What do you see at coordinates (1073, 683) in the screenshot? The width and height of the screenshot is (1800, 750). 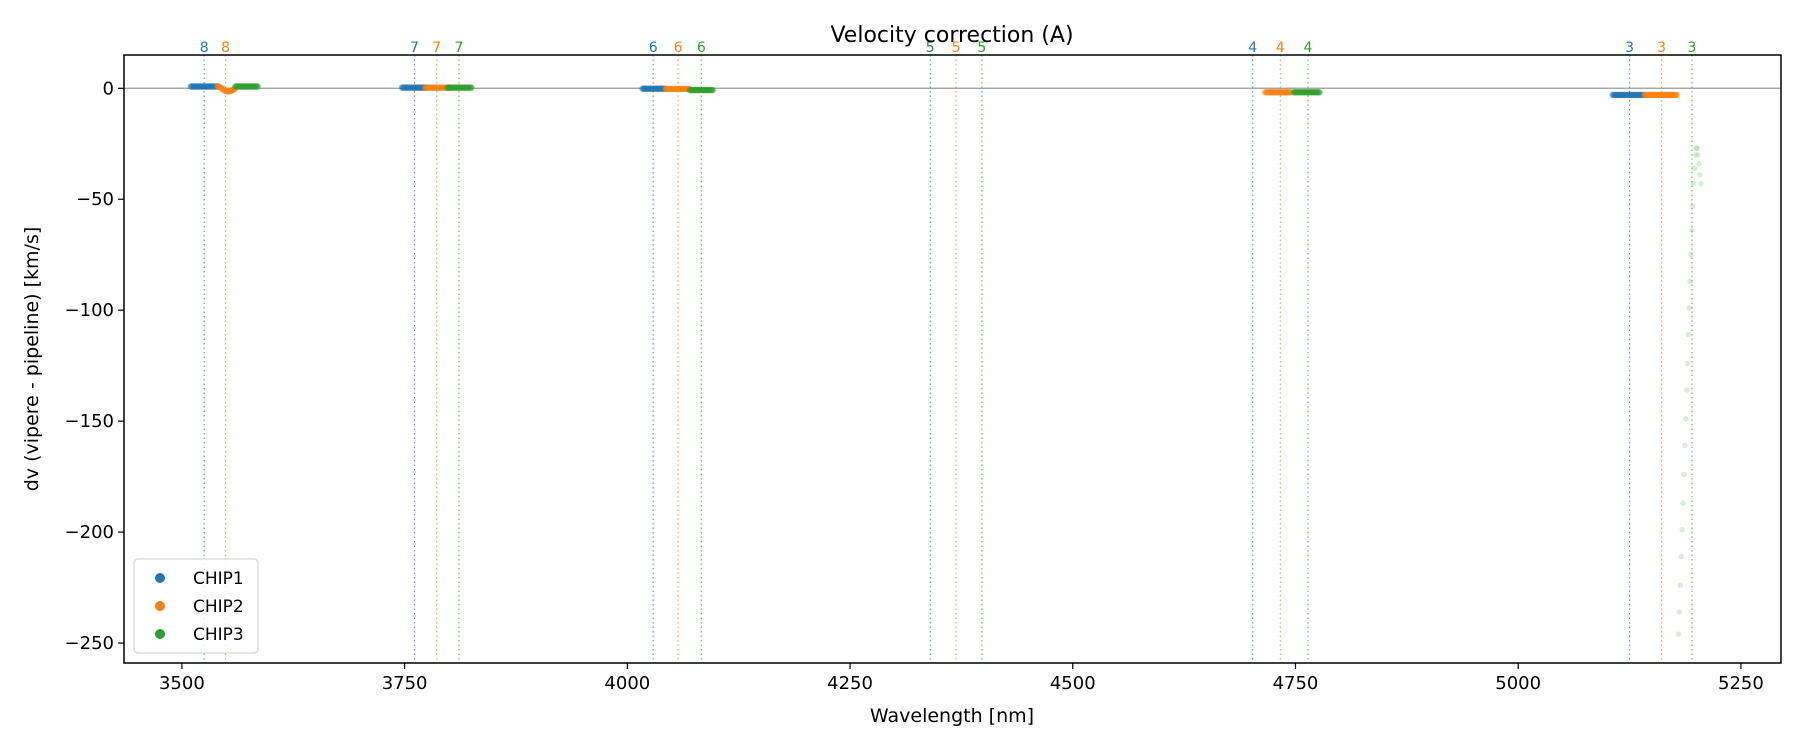 I see `x-tick-label: 4500` at bounding box center [1073, 683].